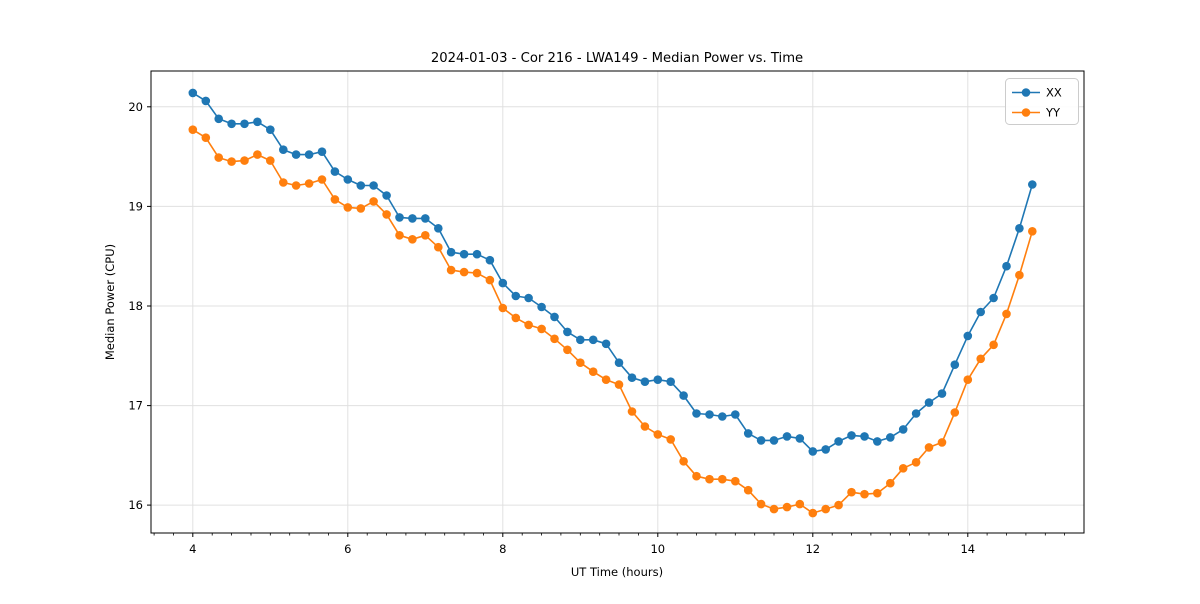 The image size is (1200, 604). I want to click on x-tick-label: 10, so click(657, 549).